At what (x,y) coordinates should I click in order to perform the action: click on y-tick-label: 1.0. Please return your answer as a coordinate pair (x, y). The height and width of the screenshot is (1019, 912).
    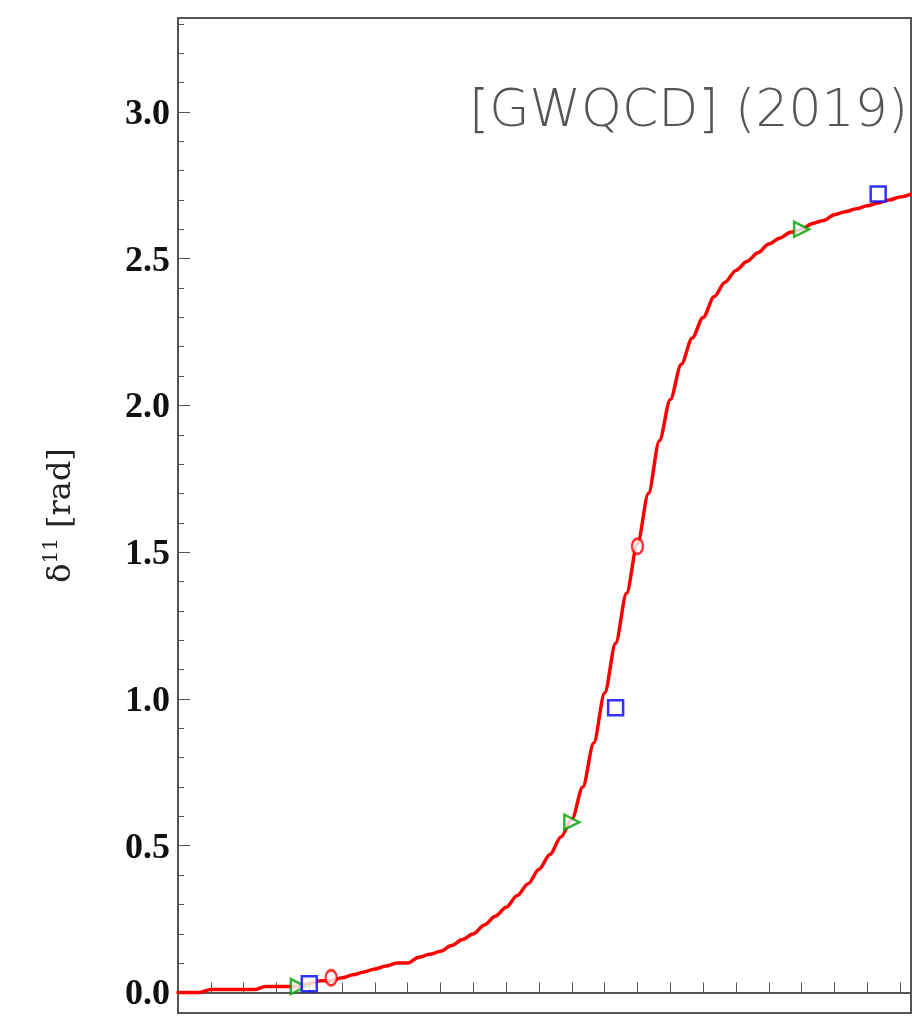
    Looking at the image, I should click on (147, 698).